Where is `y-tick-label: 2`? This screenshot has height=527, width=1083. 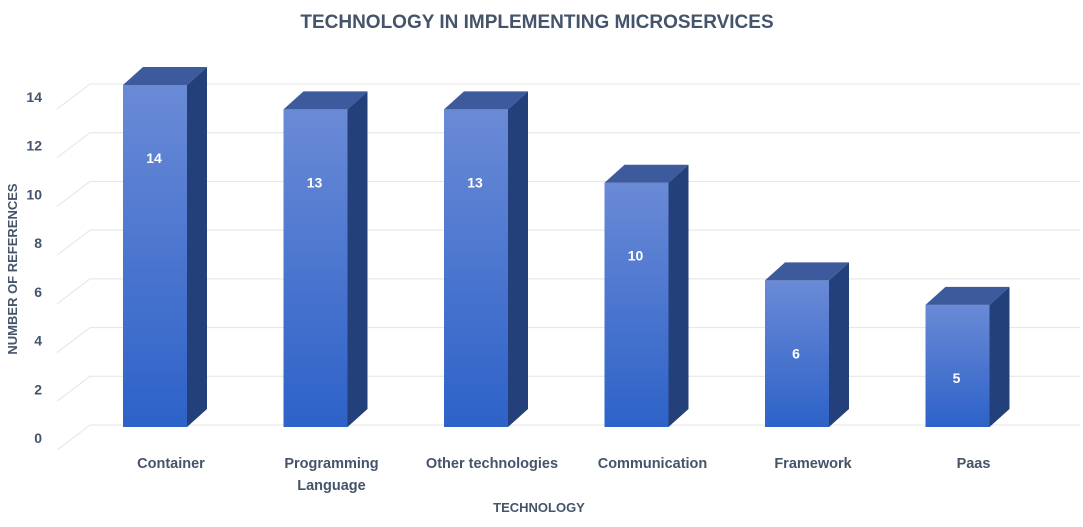 y-tick-label: 2 is located at coordinates (38, 389).